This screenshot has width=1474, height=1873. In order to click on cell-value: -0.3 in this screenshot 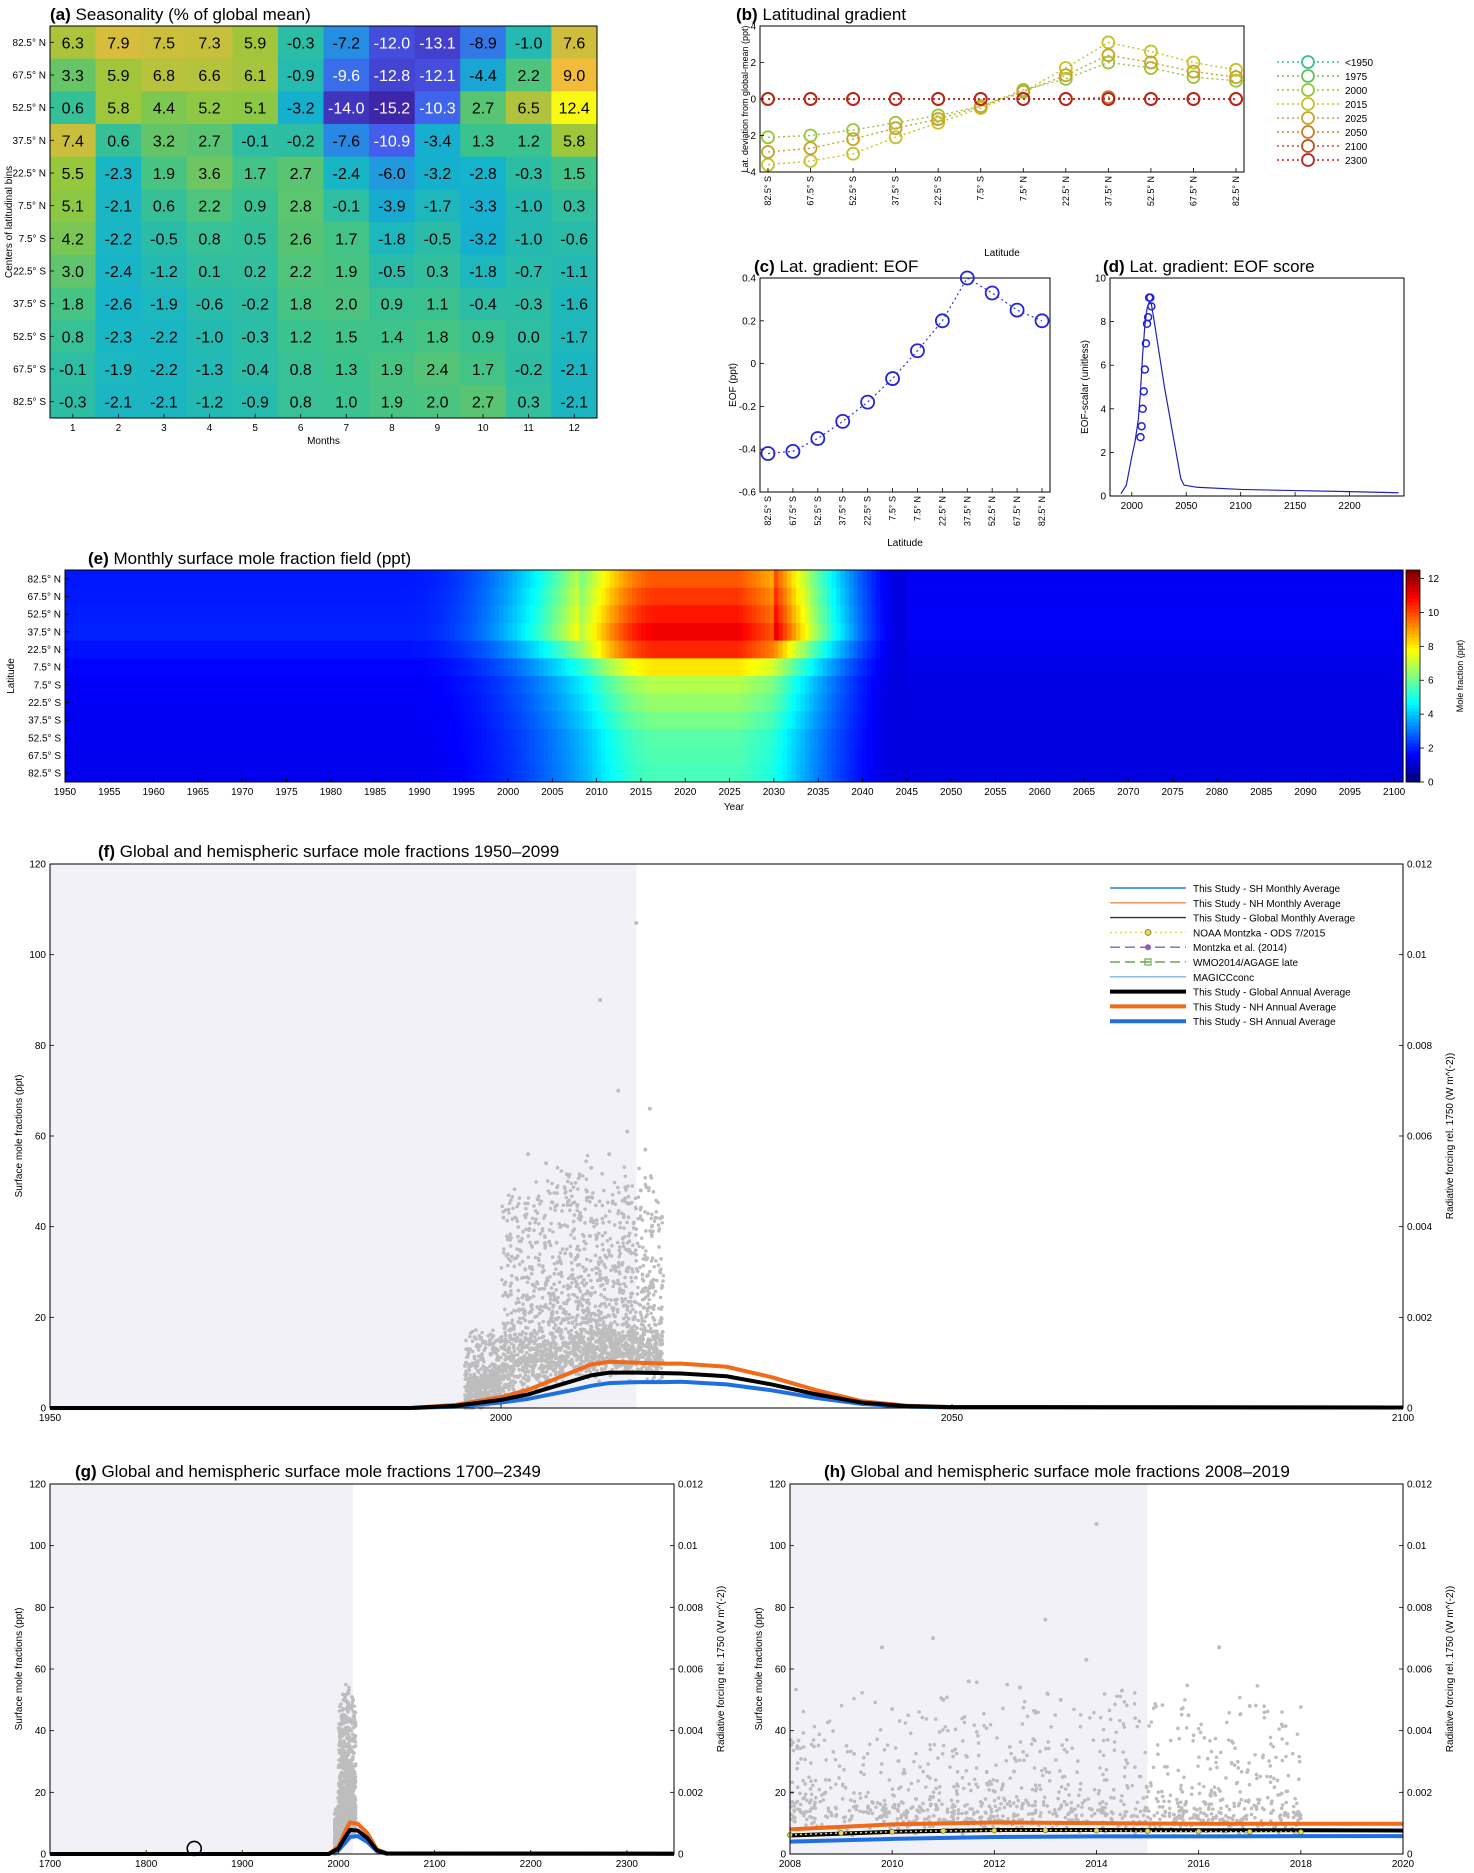, I will do `click(73, 403)`.